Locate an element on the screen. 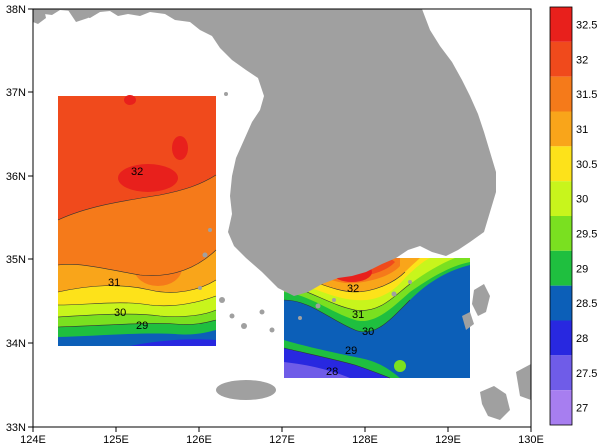 The width and height of the screenshot is (601, 446). south-warm-spot is located at coordinates (400, 366).